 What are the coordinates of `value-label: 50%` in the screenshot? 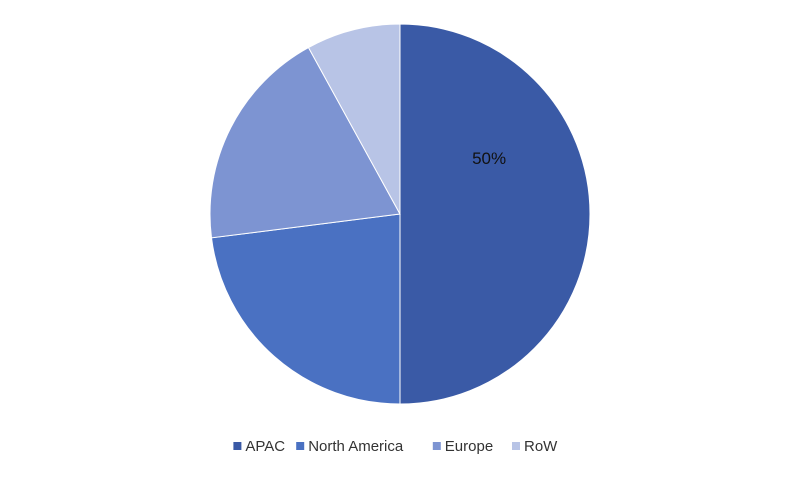 It's located at (489, 158).